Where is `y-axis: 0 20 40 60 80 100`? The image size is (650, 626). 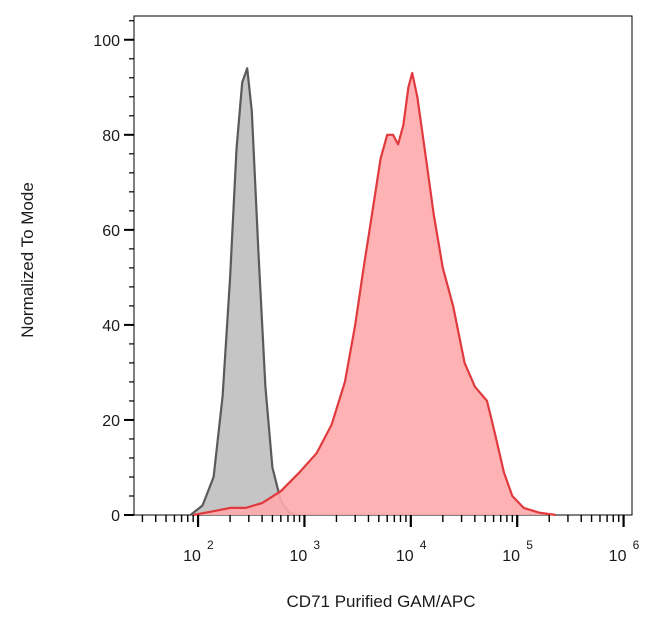
y-axis: 0 20 40 60 80 100 is located at coordinates (113, 272).